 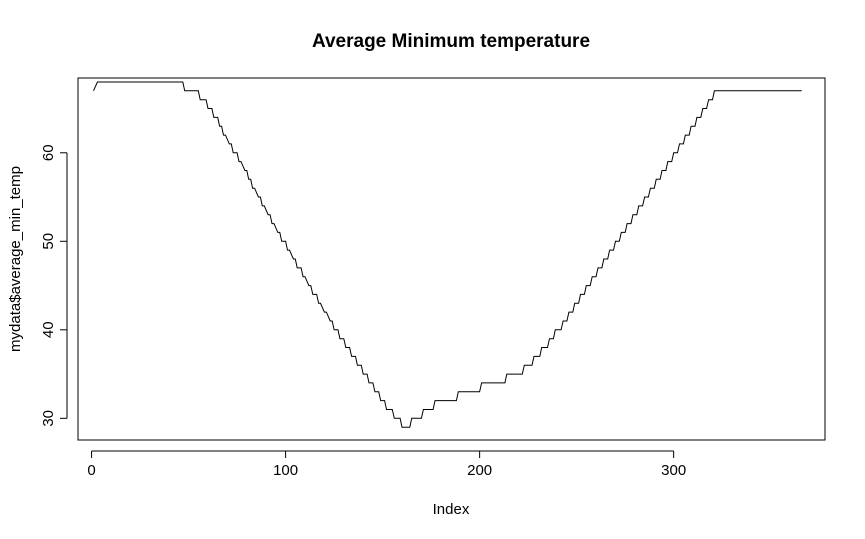 I want to click on x-axis: 0 100 200 300, so click(x=386, y=464).